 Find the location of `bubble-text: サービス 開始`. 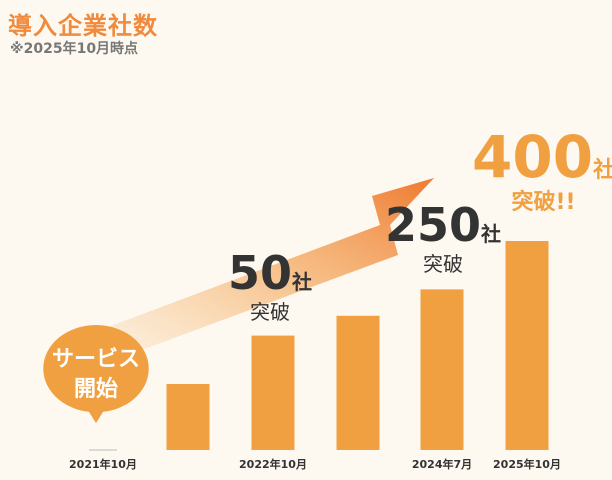

bubble-text: サービス 開始 is located at coordinates (95, 374).